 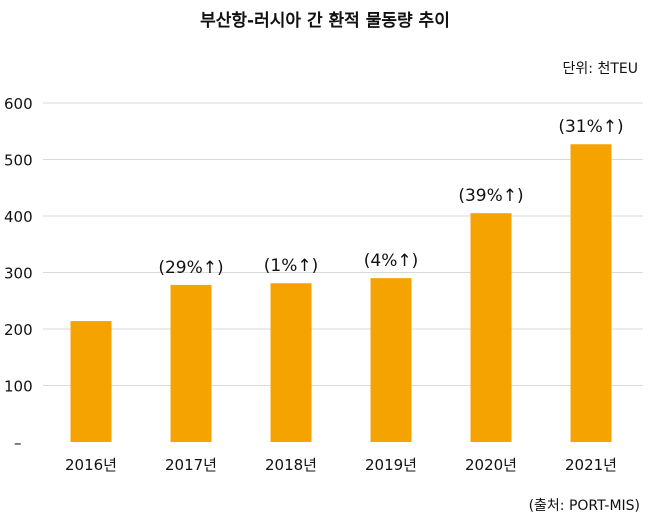 I want to click on source-note: (출처: PORT-MIS), so click(x=584, y=506).